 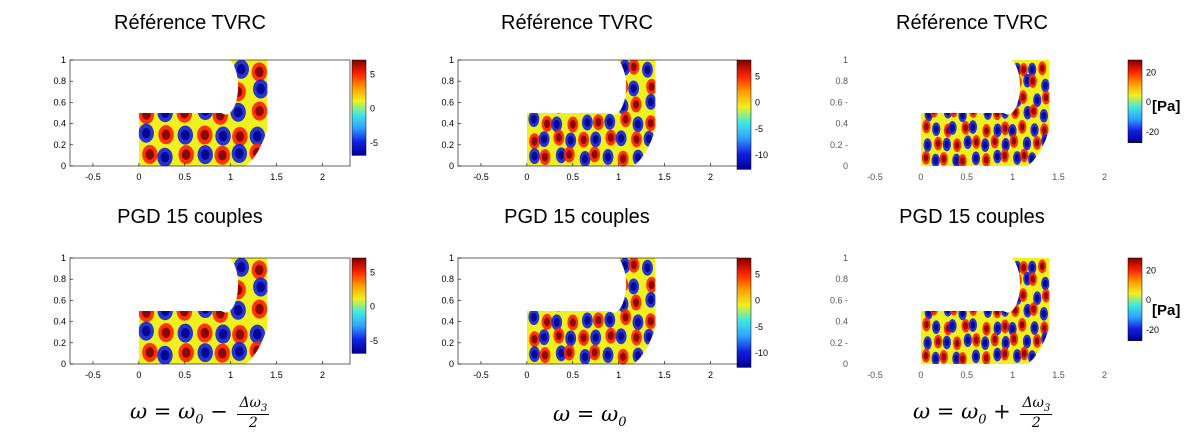 I want to click on y-tick-label: 0.2 -, so click(x=839, y=145).